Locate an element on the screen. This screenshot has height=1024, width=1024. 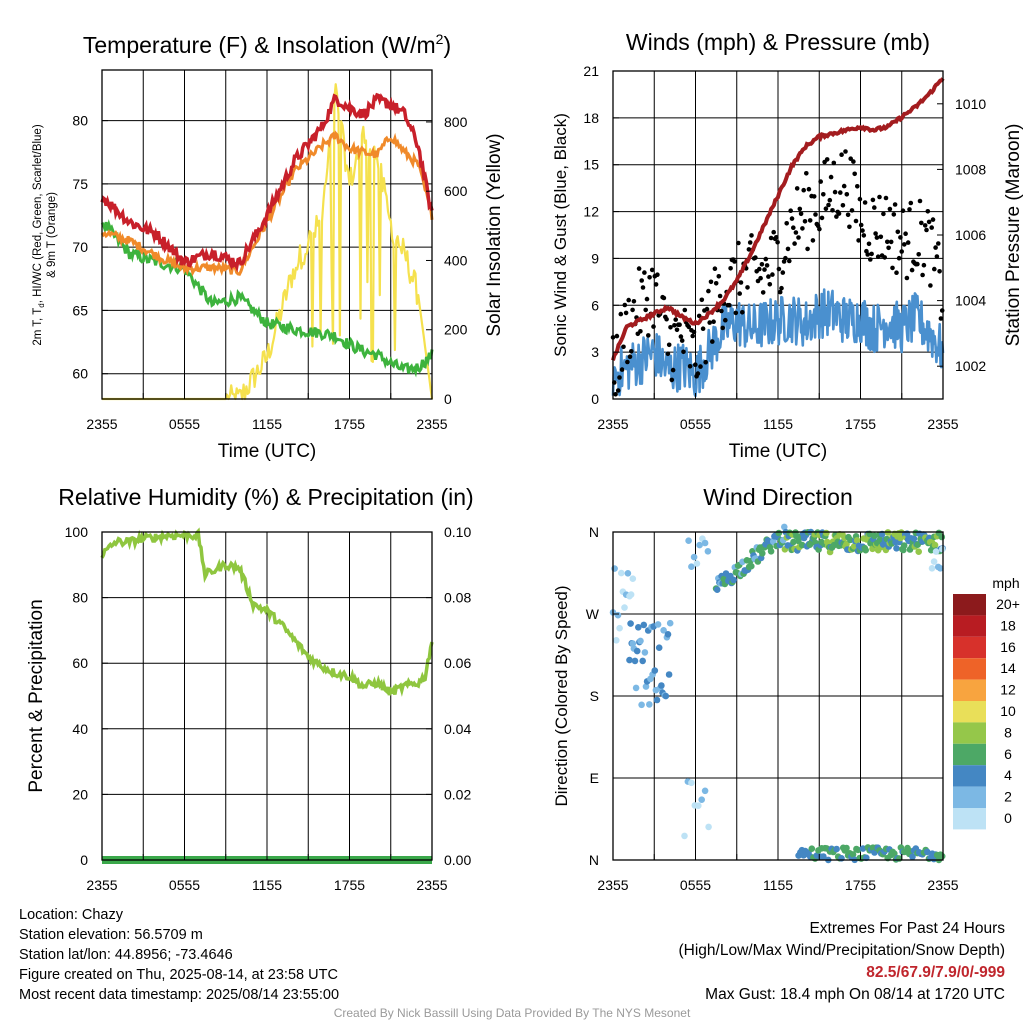
y-tick-label: 3 is located at coordinates (595, 352).